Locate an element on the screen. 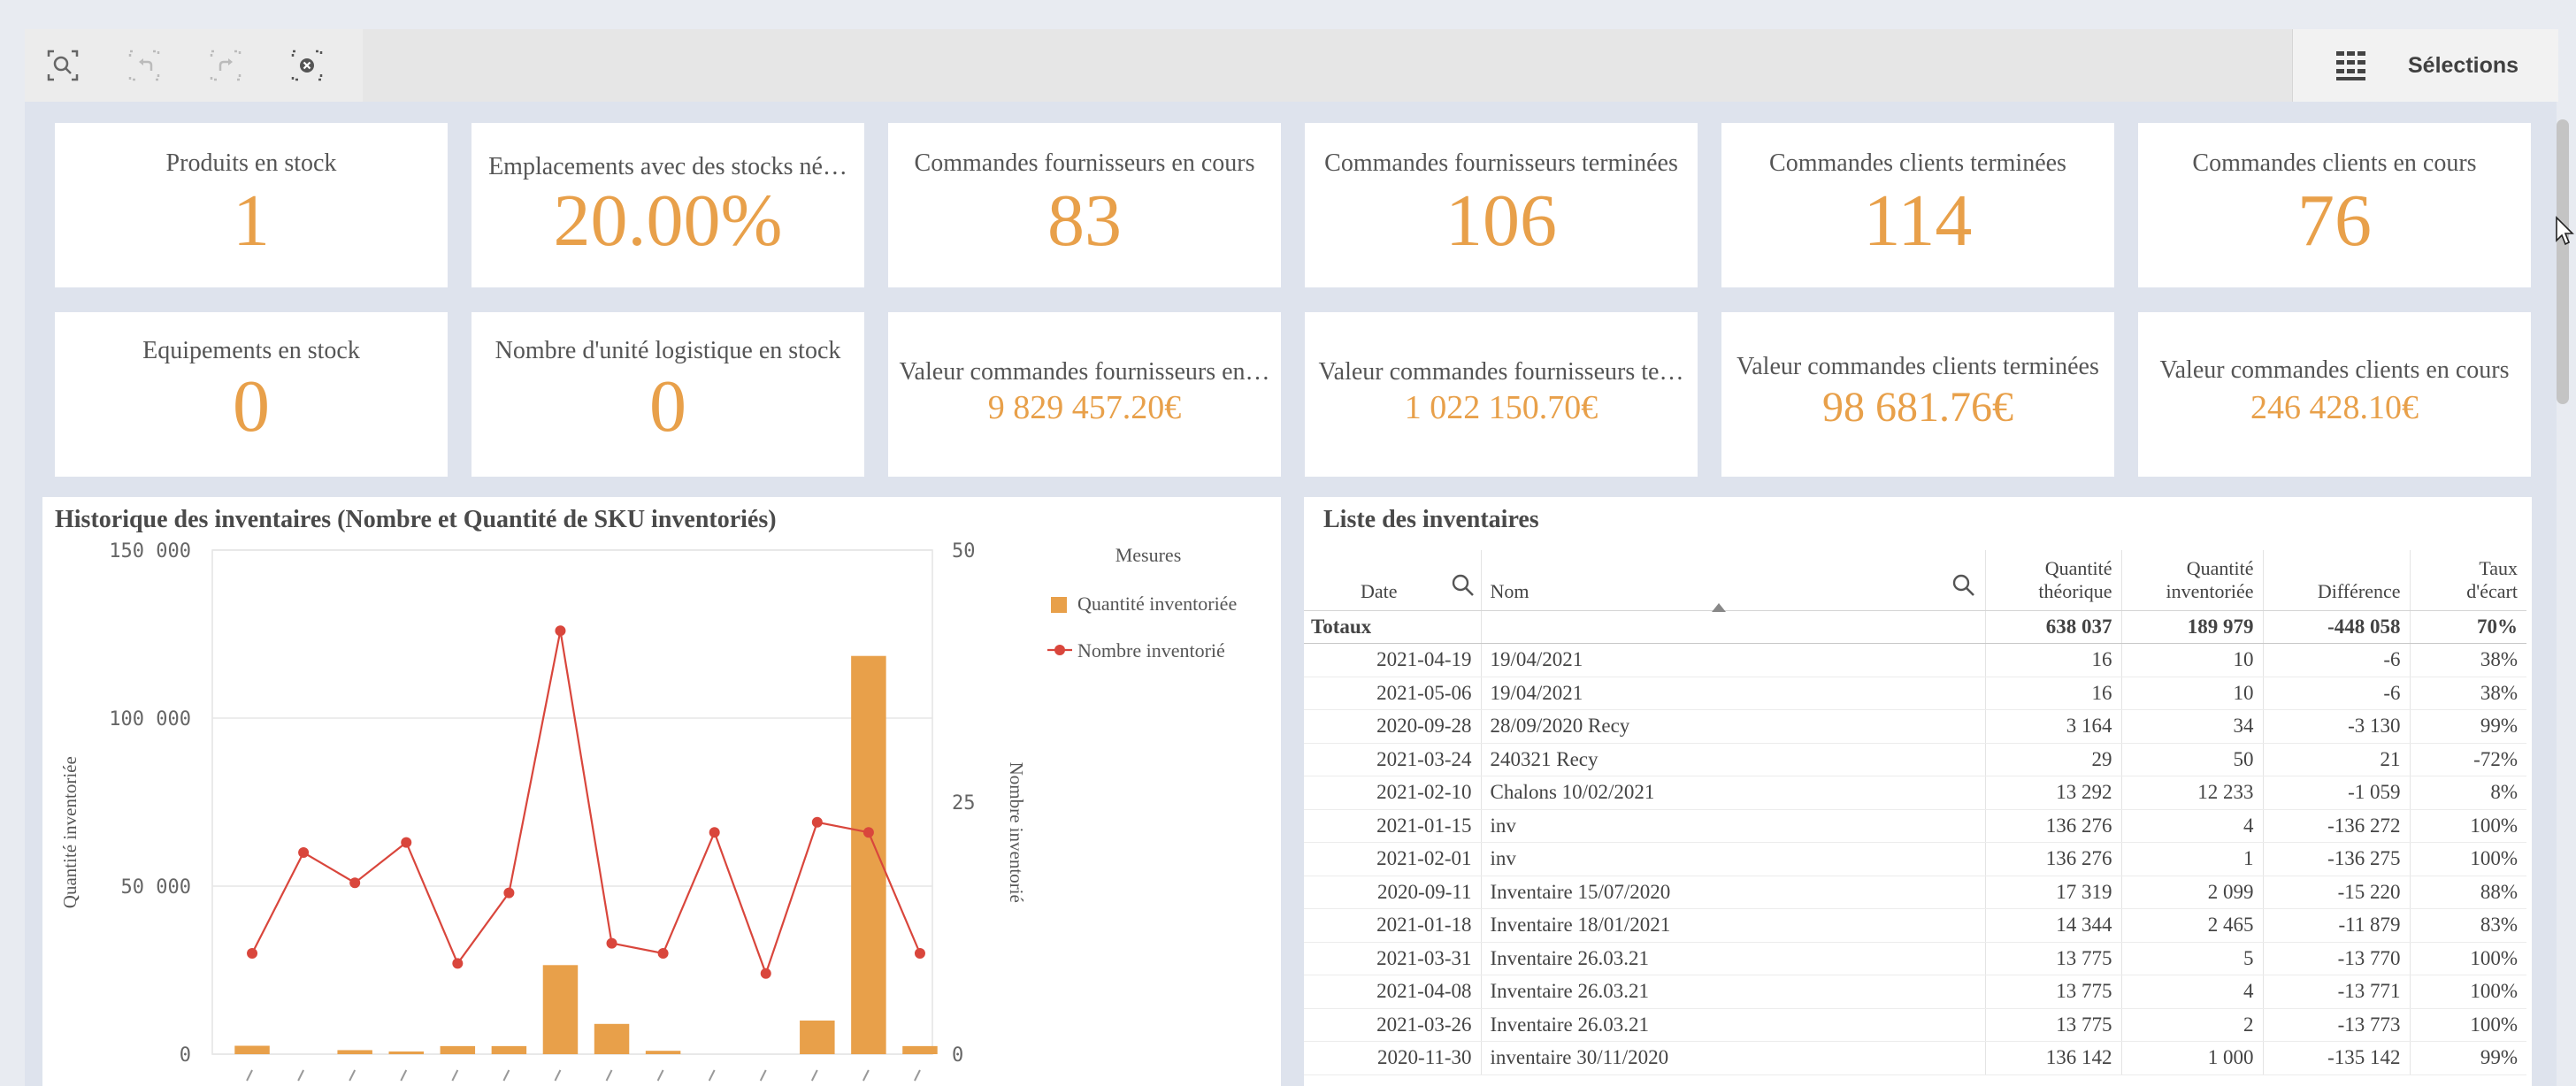 The height and width of the screenshot is (1086, 2576). cell-date: 2021-04-08 is located at coordinates (1393, 992).